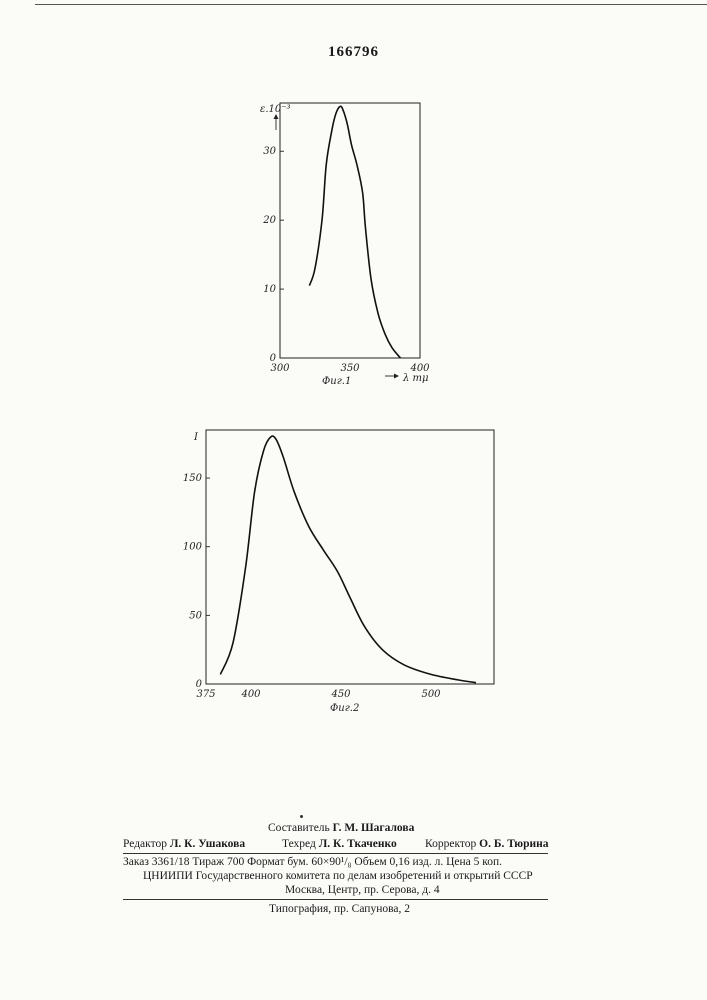 This screenshot has width=707, height=1000. Describe the element at coordinates (145, 844) in the screenshot. I see `editor-label: Редактор` at that location.